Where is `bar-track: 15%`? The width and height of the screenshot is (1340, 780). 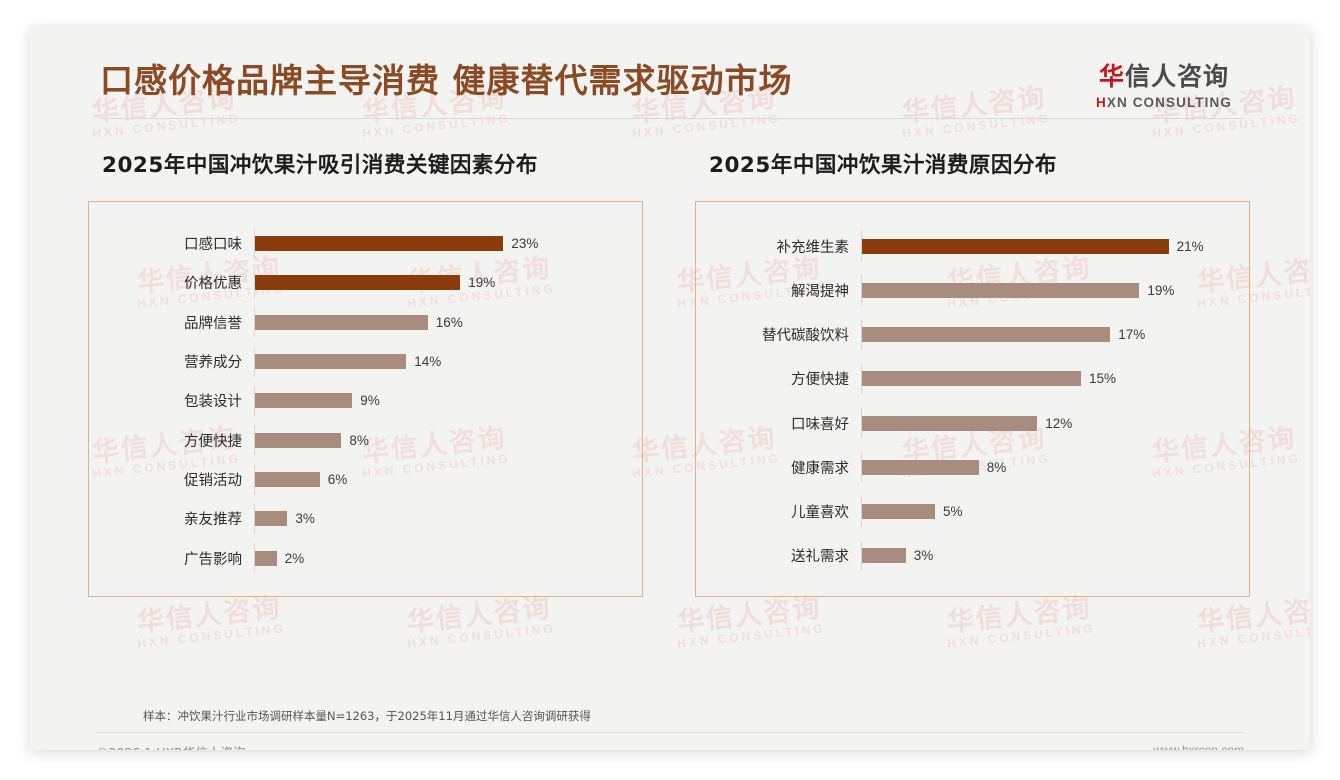
bar-track: 15% is located at coordinates (1050, 378).